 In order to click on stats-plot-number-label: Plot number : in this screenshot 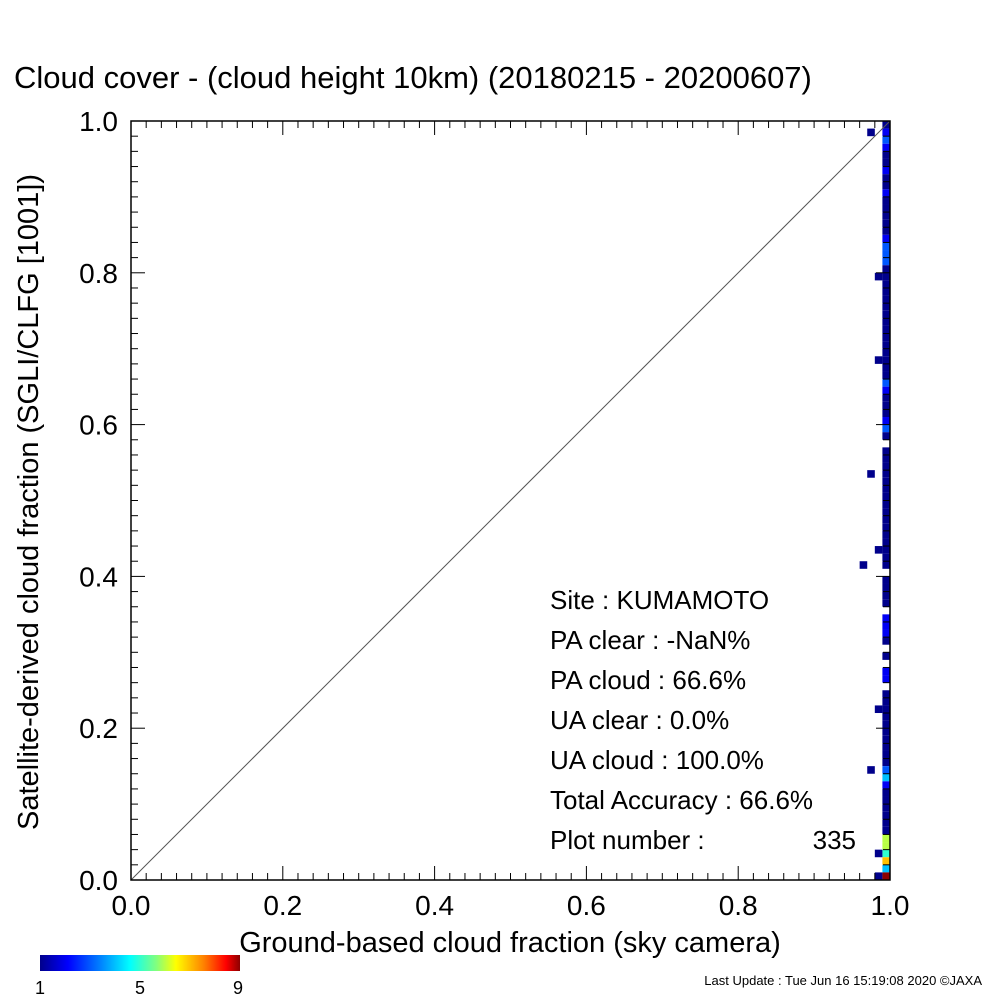, I will do `click(627, 840)`.